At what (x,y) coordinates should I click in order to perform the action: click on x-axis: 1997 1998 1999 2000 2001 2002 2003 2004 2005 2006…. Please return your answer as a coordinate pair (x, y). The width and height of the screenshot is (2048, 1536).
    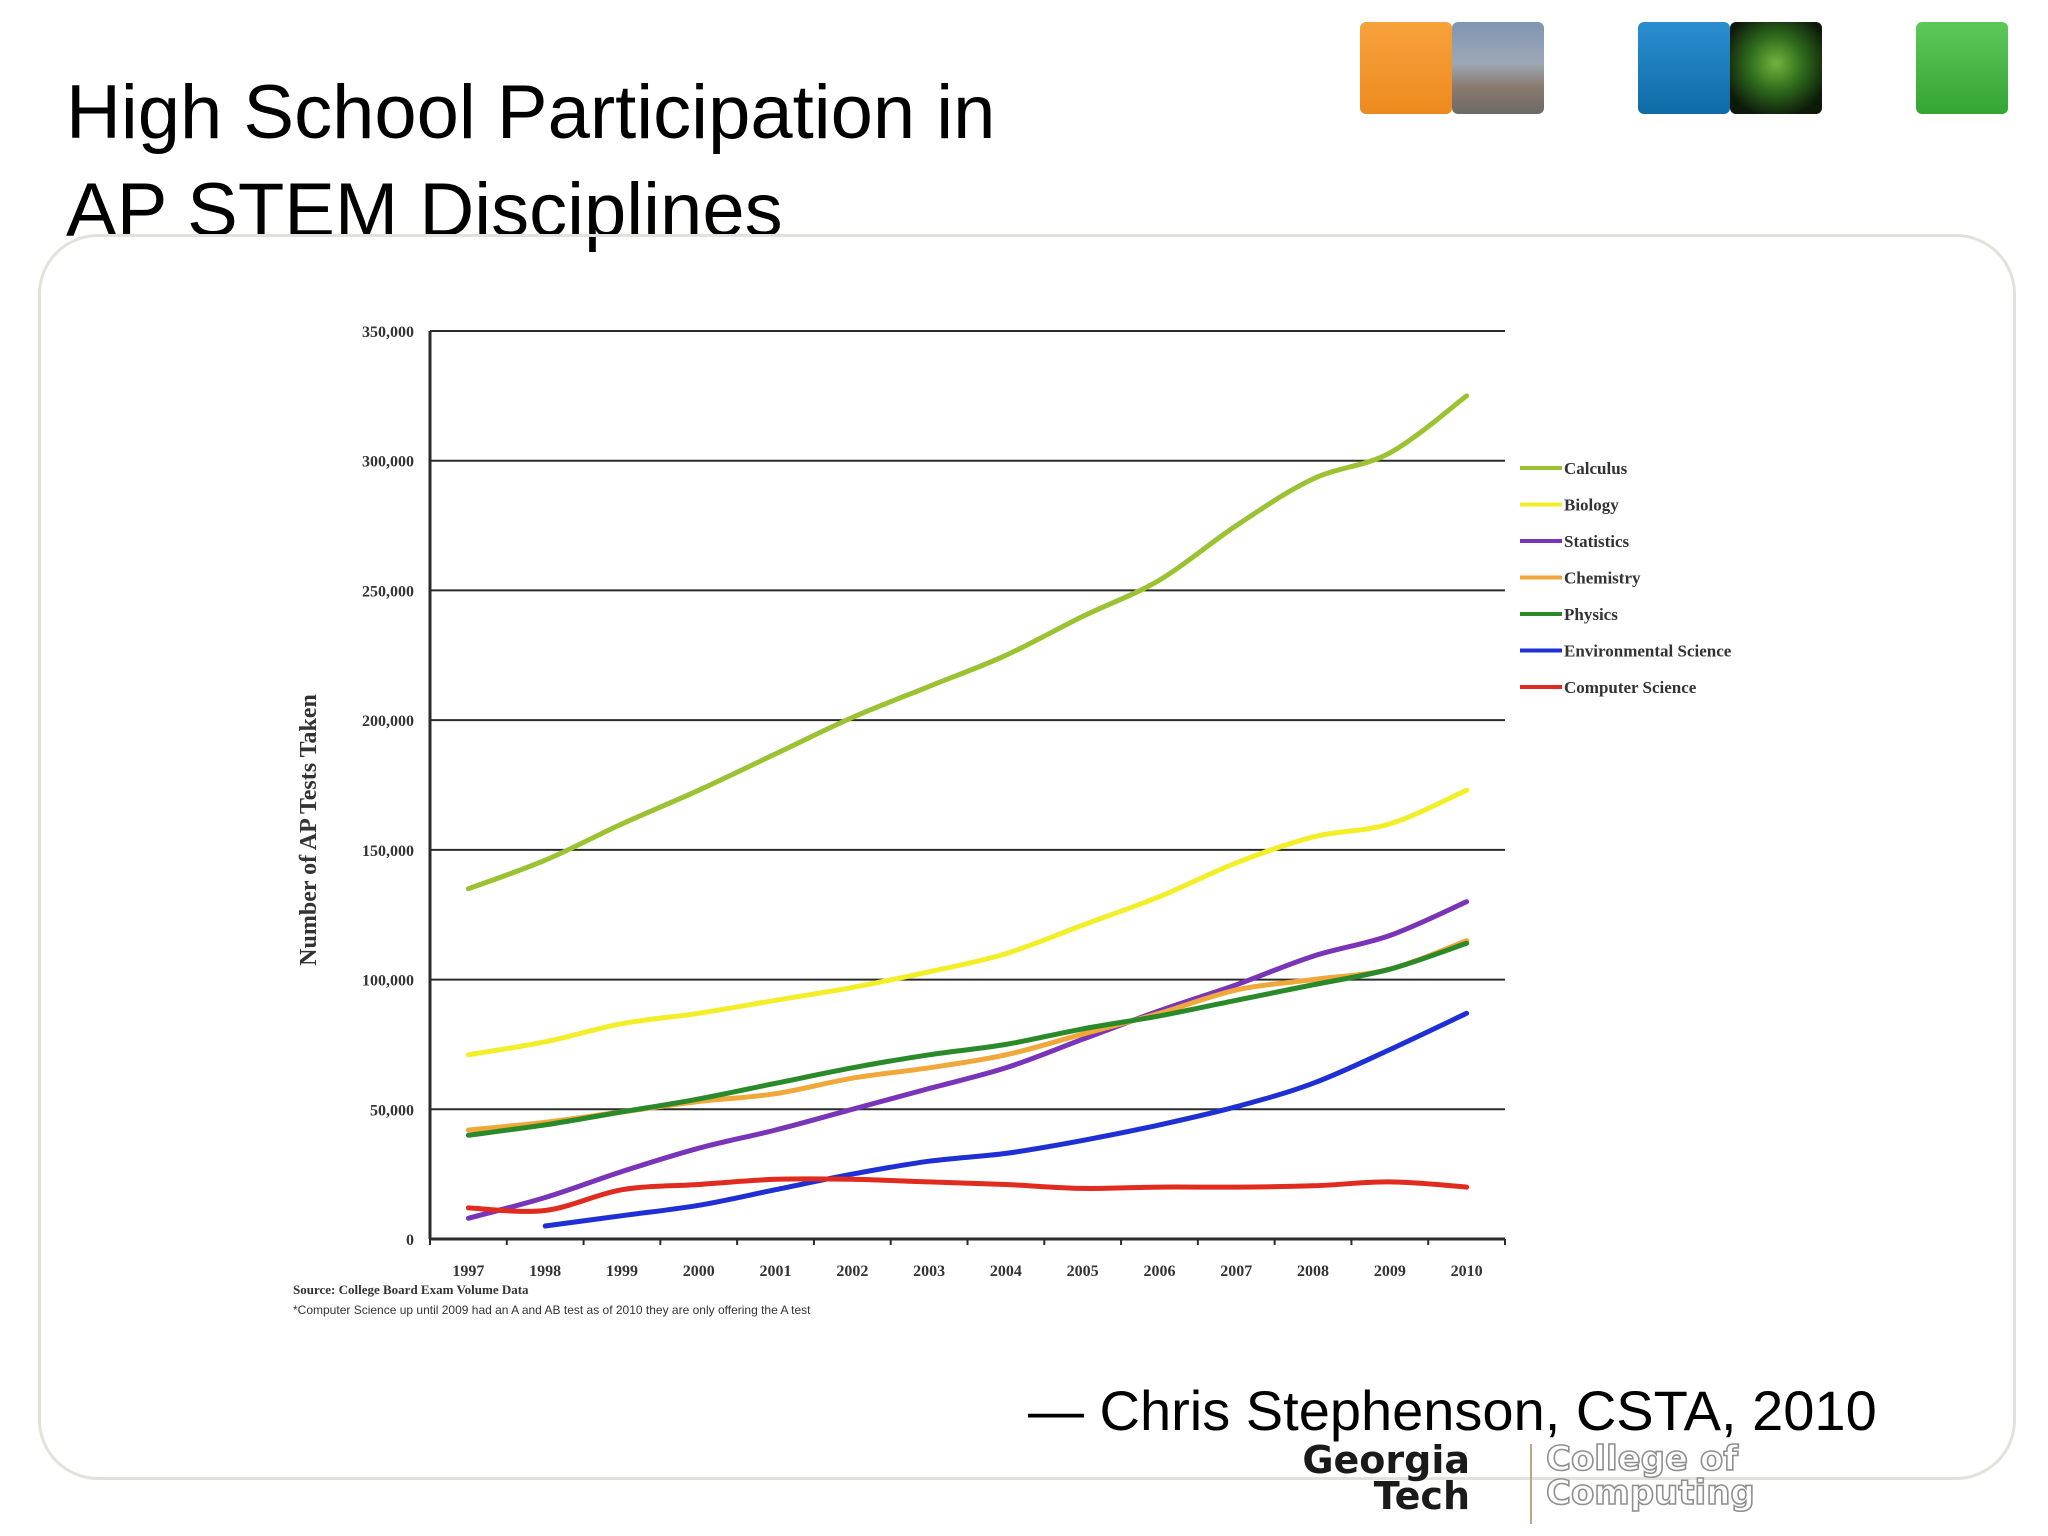
    Looking at the image, I should click on (967, 1259).